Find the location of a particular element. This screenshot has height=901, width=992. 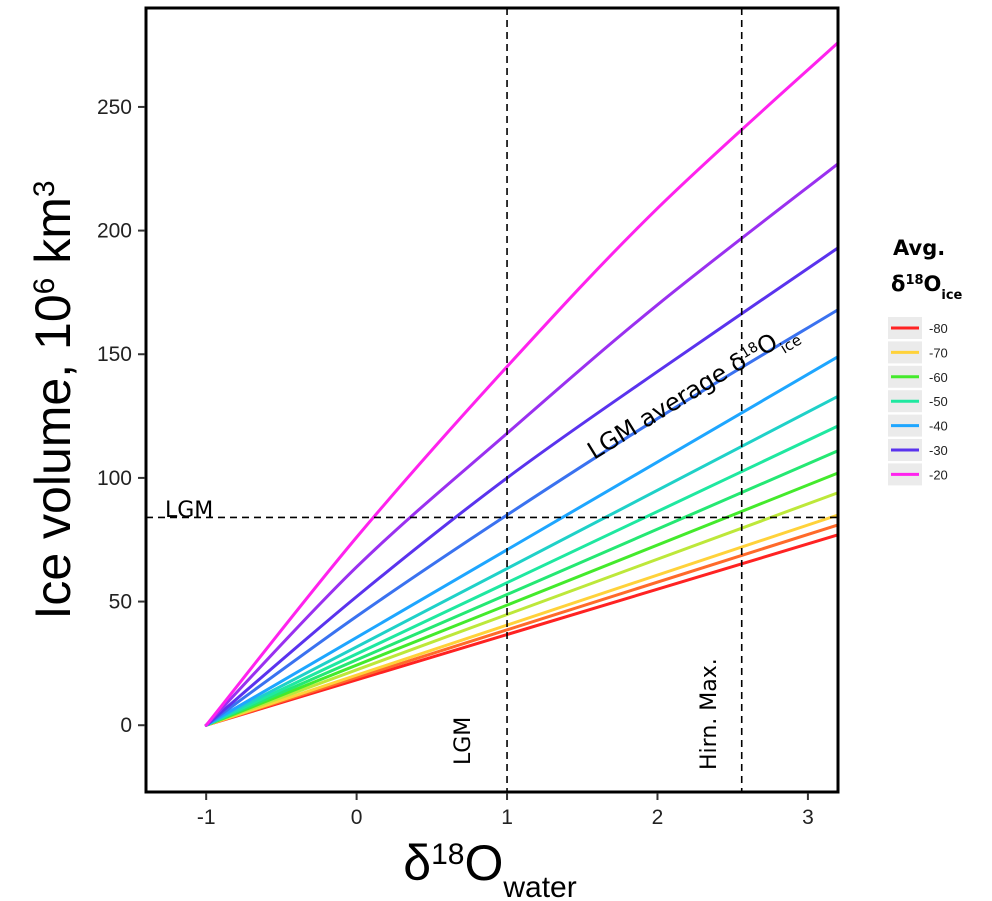

x-axis-label-sup: 18 is located at coordinates (447, 854).